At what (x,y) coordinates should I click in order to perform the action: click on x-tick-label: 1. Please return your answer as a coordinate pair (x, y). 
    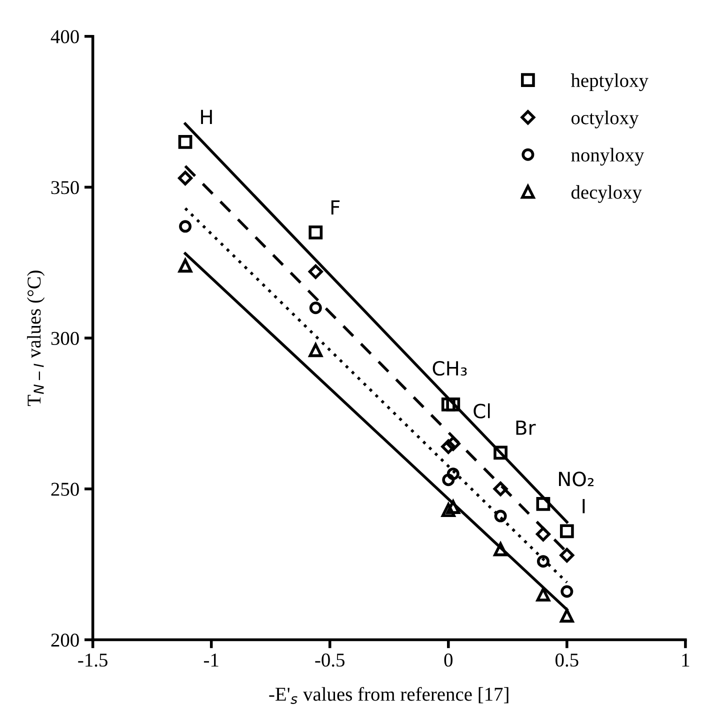
    Looking at the image, I should click on (686, 660).